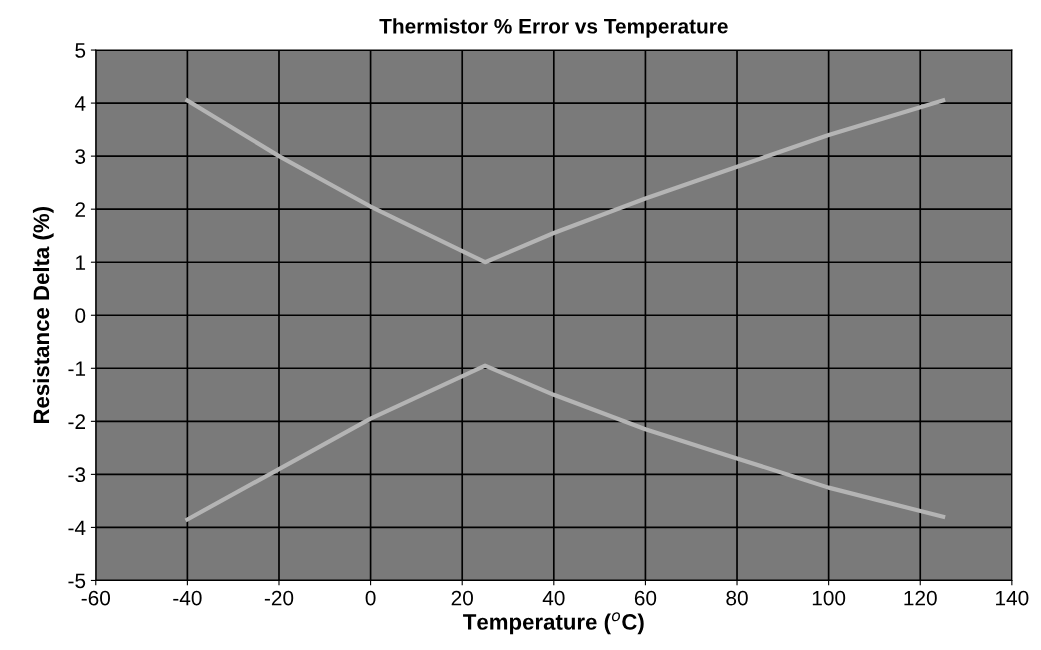  What do you see at coordinates (737, 598) in the screenshot?
I see `x-tick-label: 80` at bounding box center [737, 598].